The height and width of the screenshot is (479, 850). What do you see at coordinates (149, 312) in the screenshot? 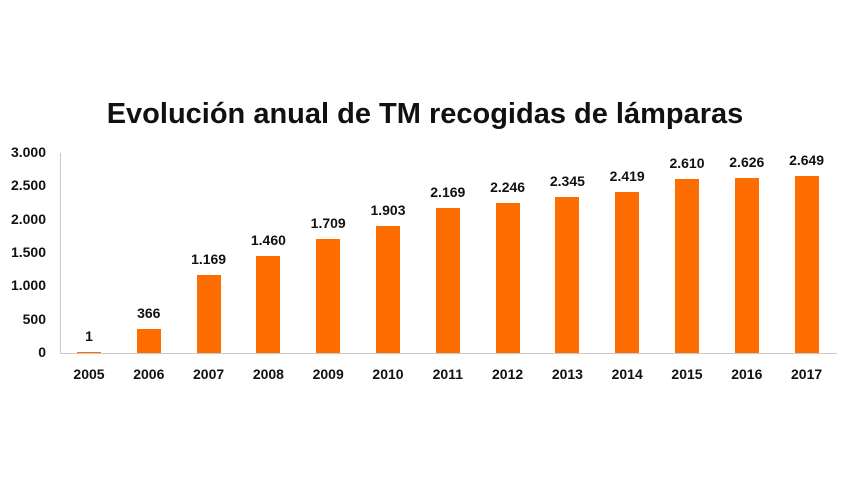
I see `value-label: 366` at bounding box center [149, 312].